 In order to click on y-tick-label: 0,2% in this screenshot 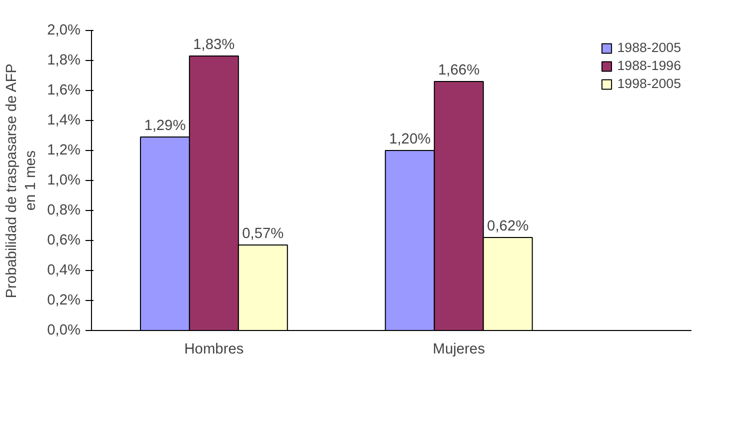, I will do `click(63, 300)`.